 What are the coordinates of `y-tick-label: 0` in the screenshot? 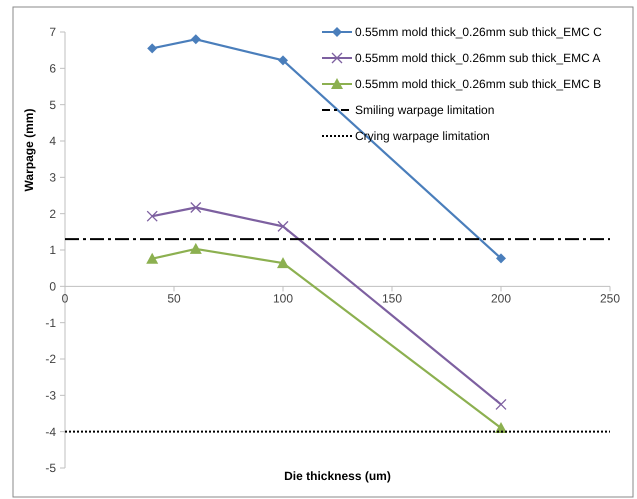 It's located at (52, 287).